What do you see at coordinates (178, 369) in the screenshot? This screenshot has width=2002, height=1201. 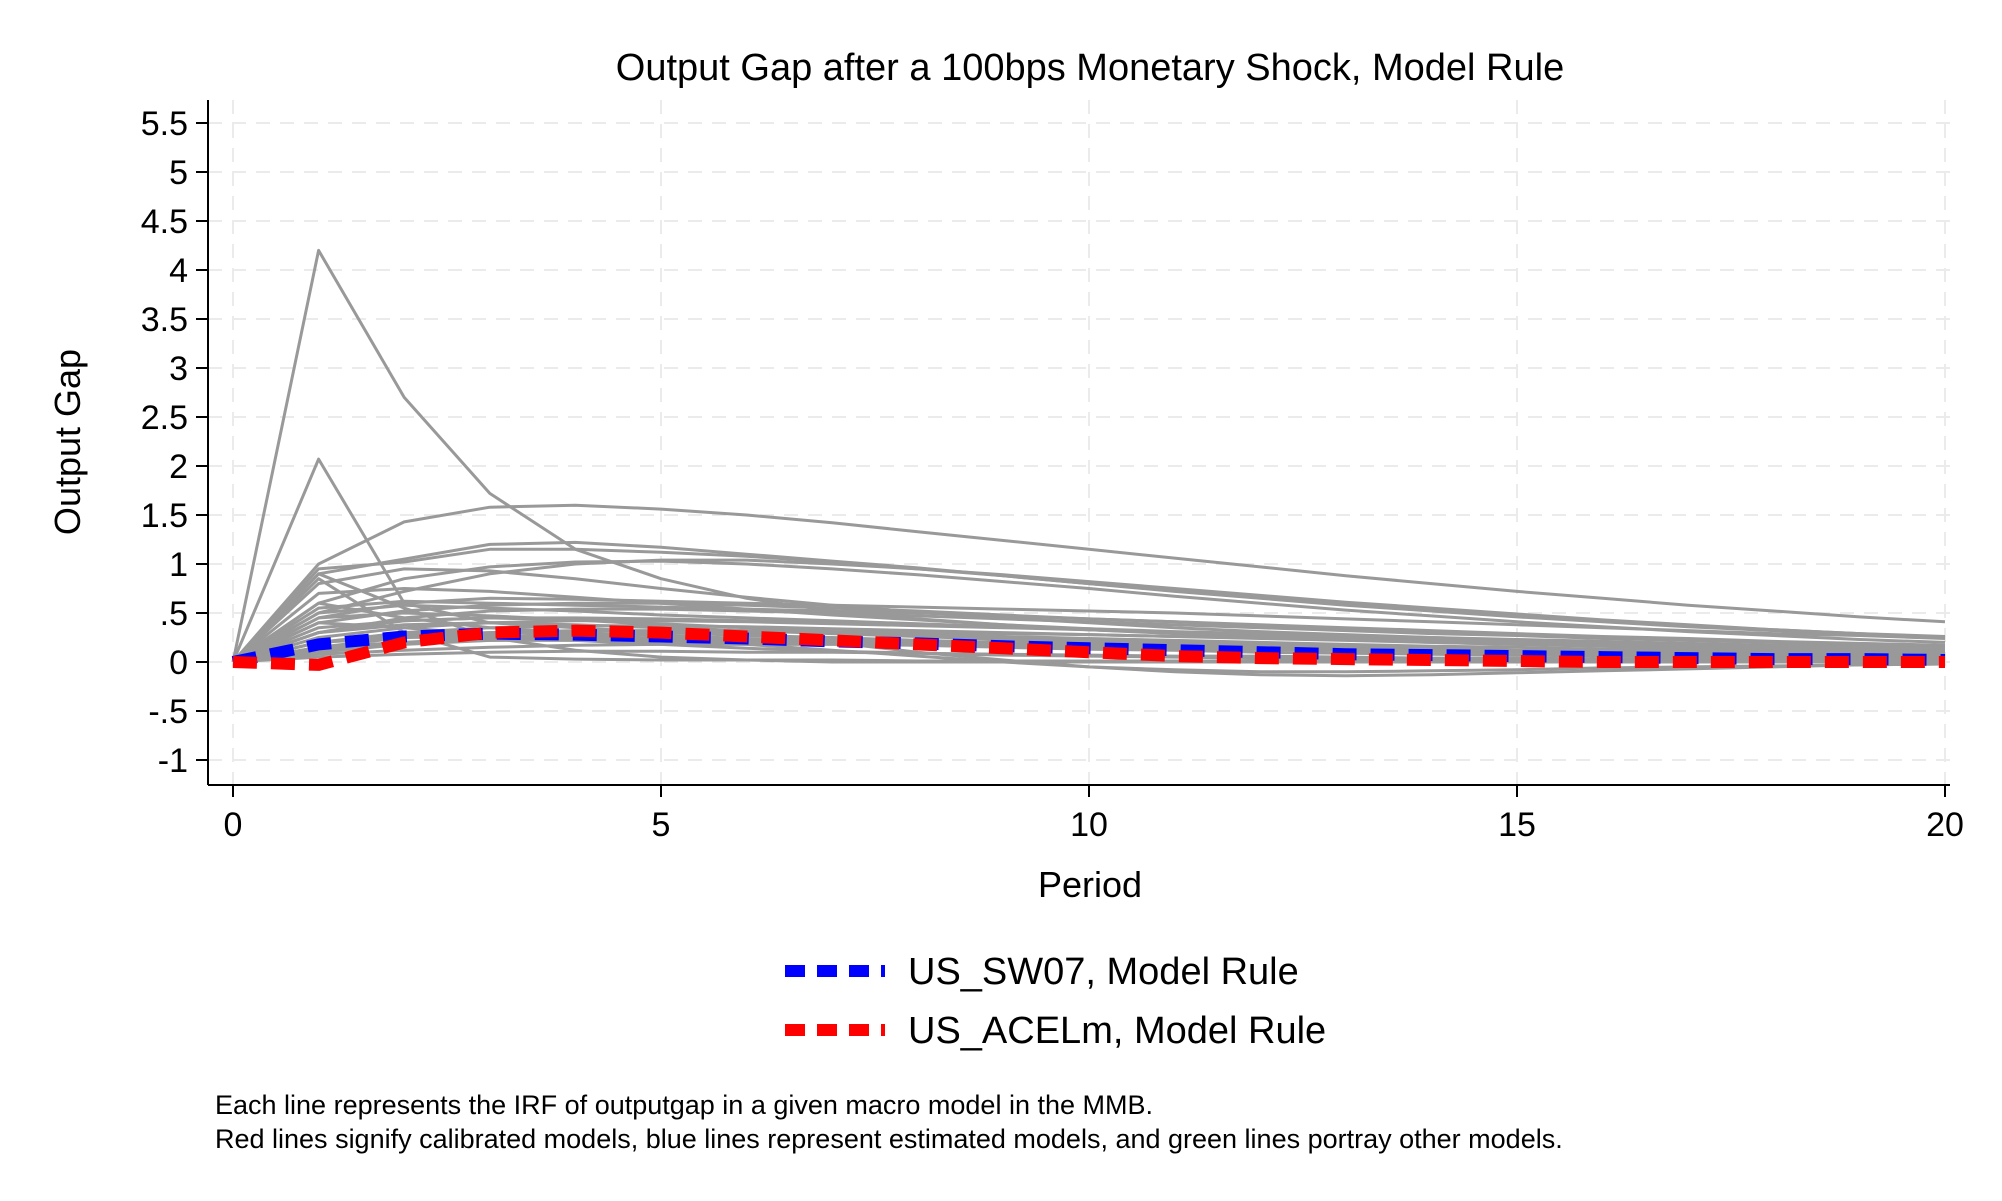 I see `y-tick-label: 3` at bounding box center [178, 369].